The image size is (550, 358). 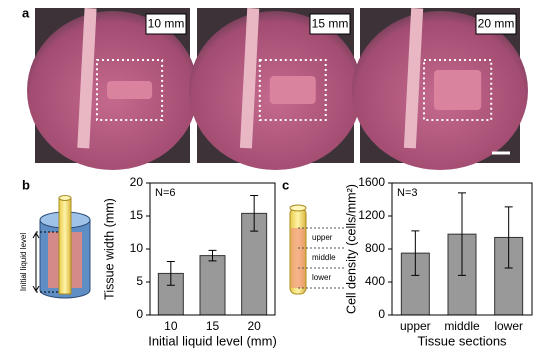 What do you see at coordinates (317, 249) in the screenshot?
I see `diagram-c: upper middle lower` at bounding box center [317, 249].